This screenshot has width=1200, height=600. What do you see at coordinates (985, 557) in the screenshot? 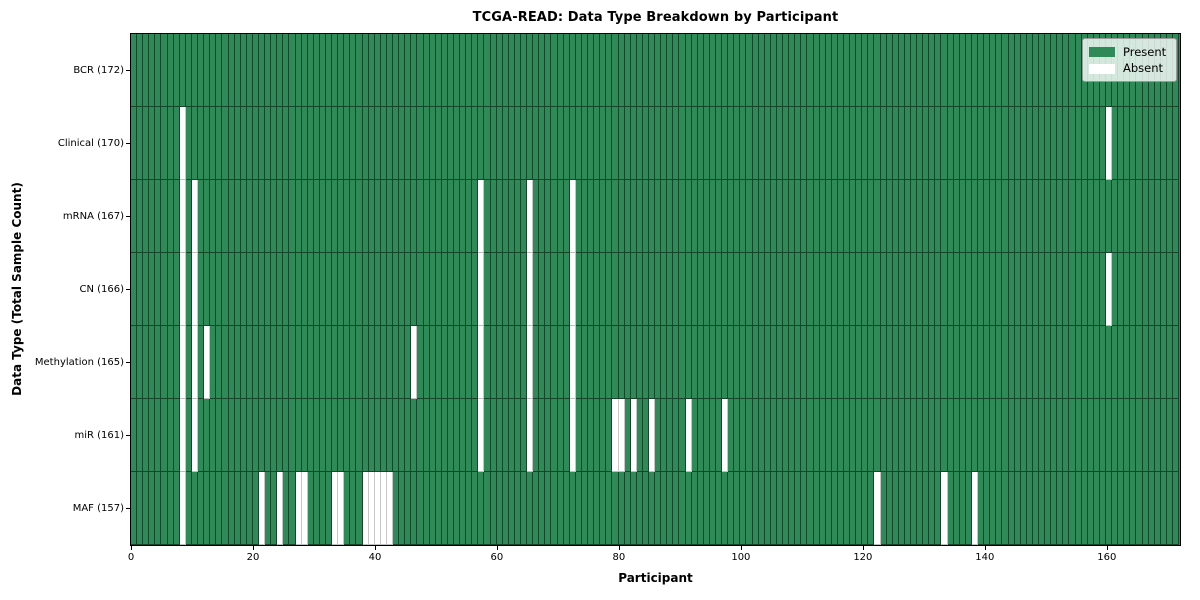
I see `x-tick-label: 140` at bounding box center [985, 557].